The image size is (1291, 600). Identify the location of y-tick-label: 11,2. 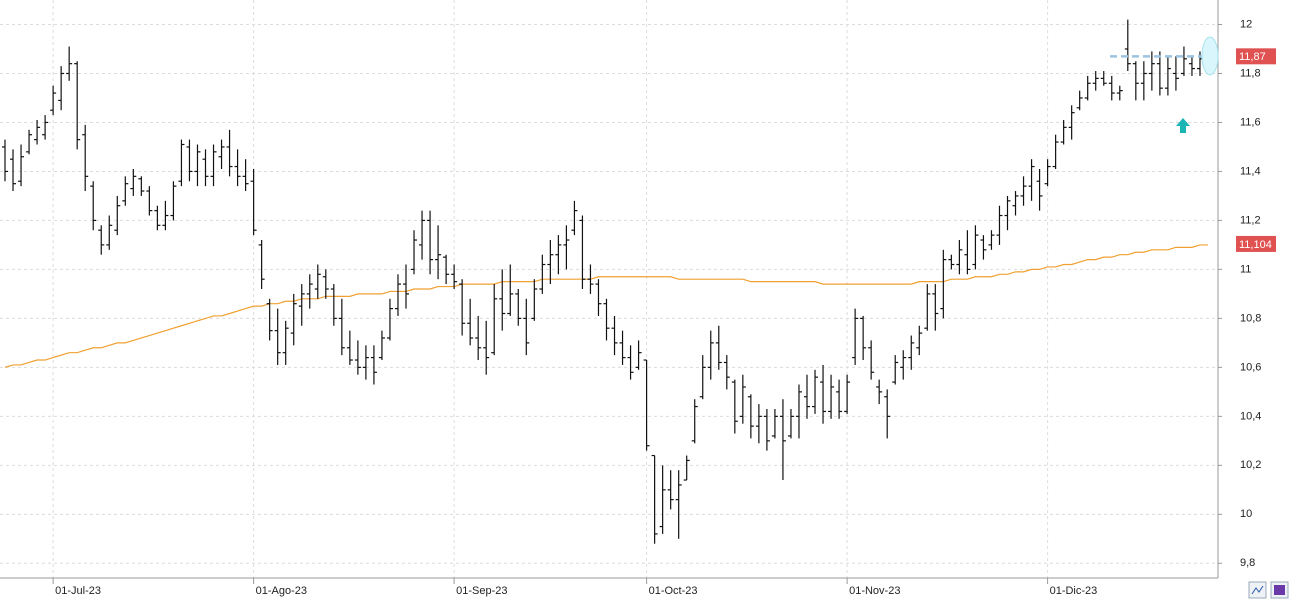
(1250, 220).